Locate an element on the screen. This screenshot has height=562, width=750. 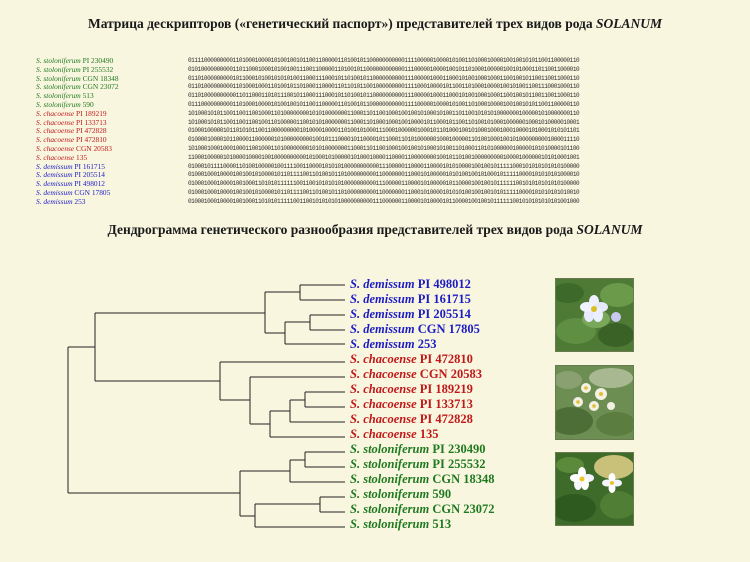
dendrogram-leaf: S. chacoense PI 189219 is located at coordinates (411, 389).